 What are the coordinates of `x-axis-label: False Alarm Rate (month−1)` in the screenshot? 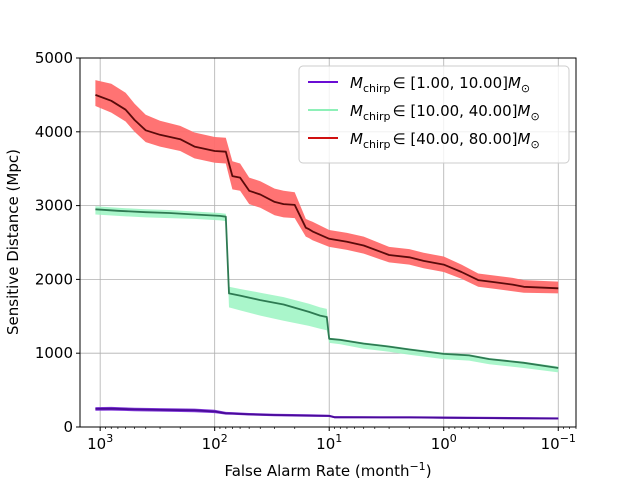 It's located at (327, 470).